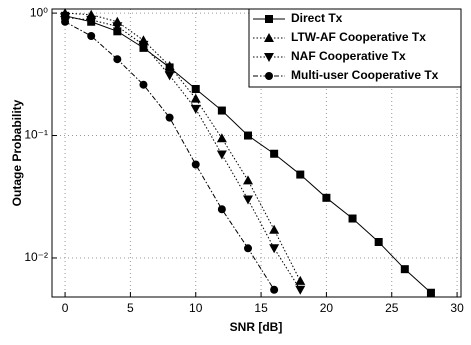 Image resolution: width=471 pixels, height=345 pixels. What do you see at coordinates (36, 135) in the screenshot?
I see `y-tick-label: 10⁻¹` at bounding box center [36, 135].